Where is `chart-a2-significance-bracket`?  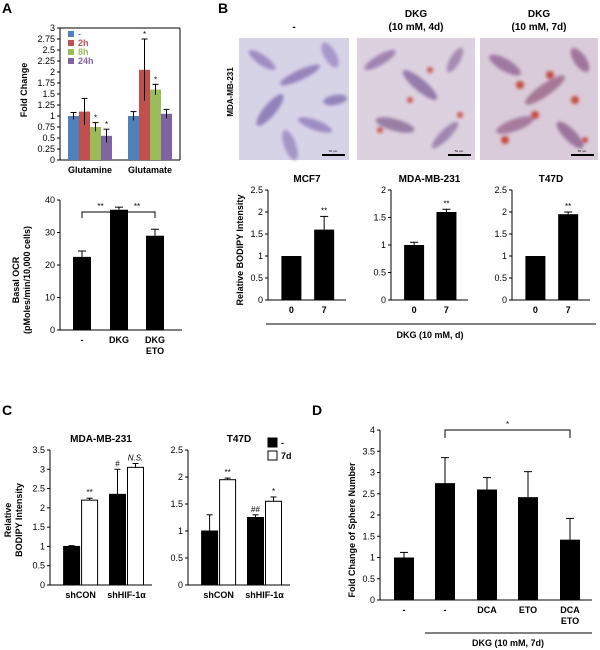 chart-a2-significance-bracket is located at coordinates (137, 214).